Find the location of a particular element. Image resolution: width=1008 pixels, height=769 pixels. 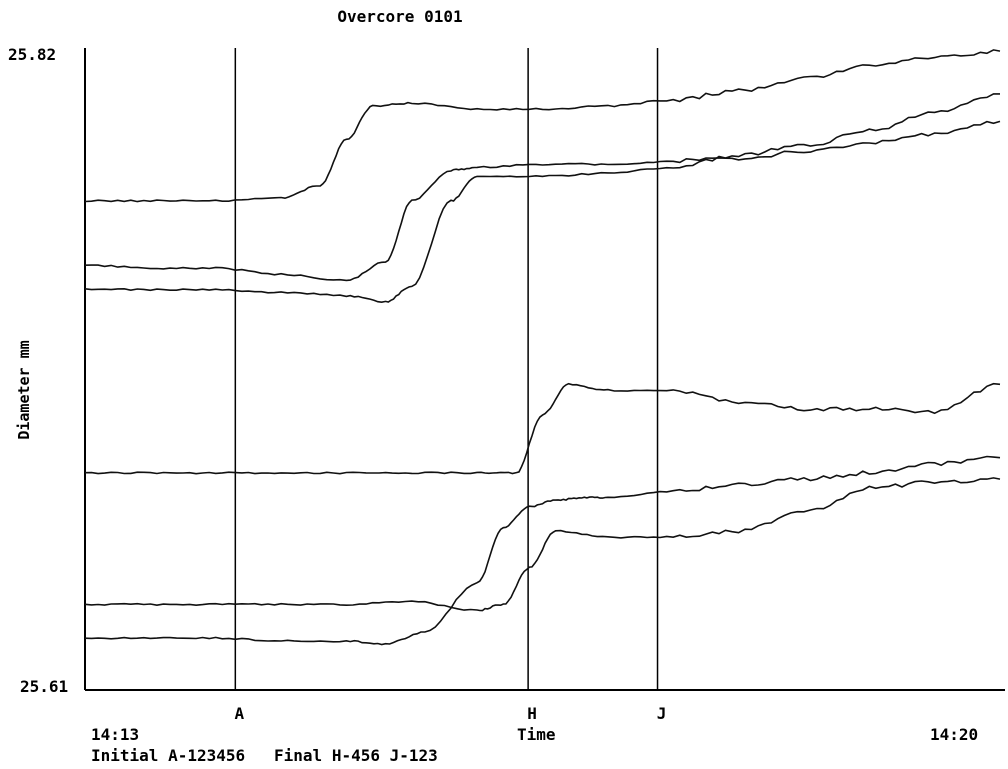

y-tick-label-bottom: 25.61 is located at coordinates (44, 686).